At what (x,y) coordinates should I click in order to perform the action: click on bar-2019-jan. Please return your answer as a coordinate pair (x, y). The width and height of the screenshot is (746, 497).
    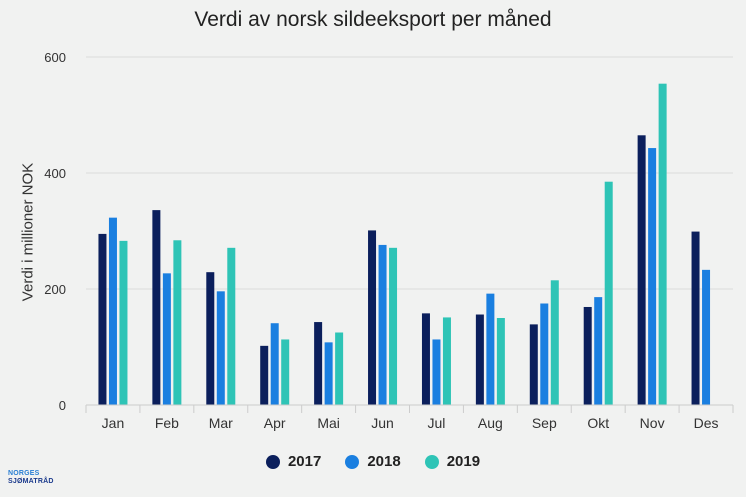
    Looking at the image, I should click on (123, 322).